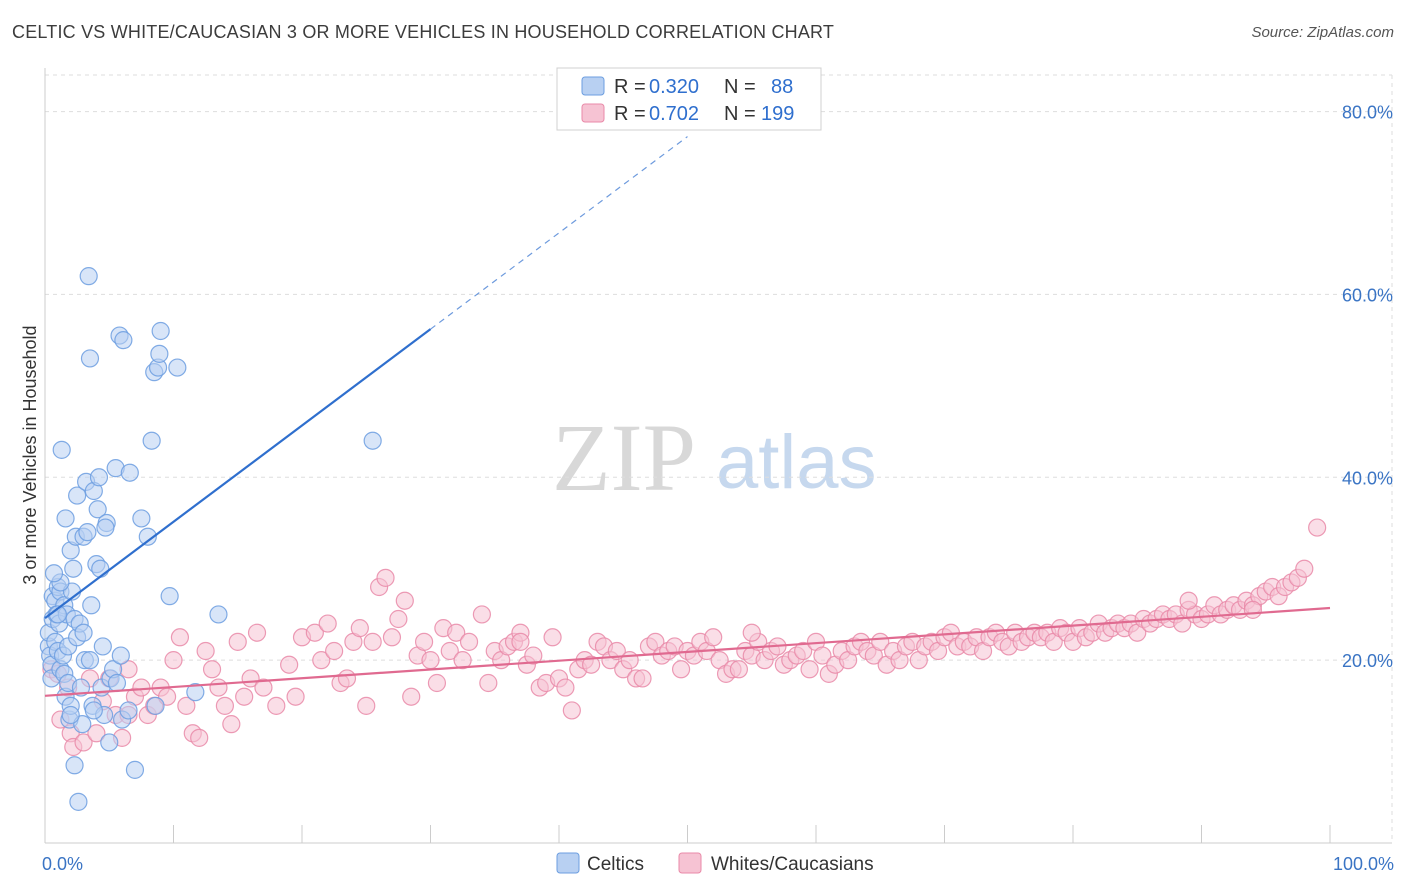 The image size is (1406, 892). What do you see at coordinates (792, 864) in the screenshot?
I see `bottom-legend-white: Whites/Caucasians` at bounding box center [792, 864].